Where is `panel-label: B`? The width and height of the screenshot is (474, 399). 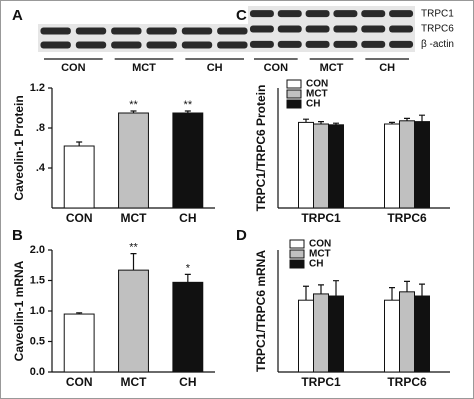
panel-label: B is located at coordinates (17, 235).